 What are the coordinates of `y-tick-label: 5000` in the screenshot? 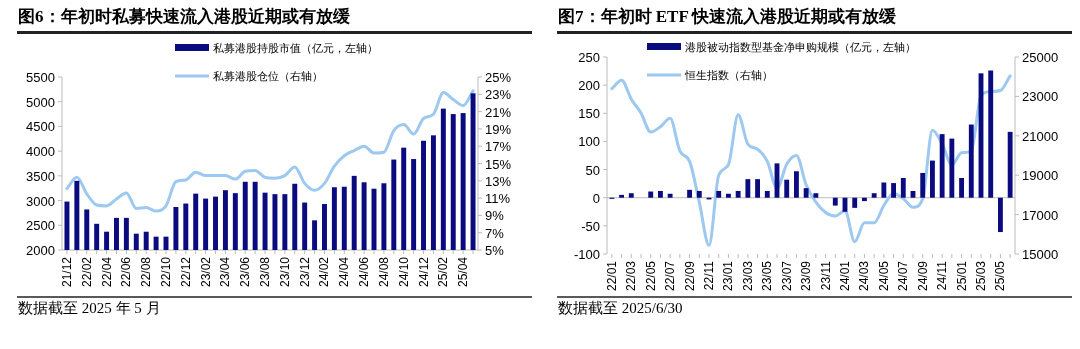 It's located at (40, 102).